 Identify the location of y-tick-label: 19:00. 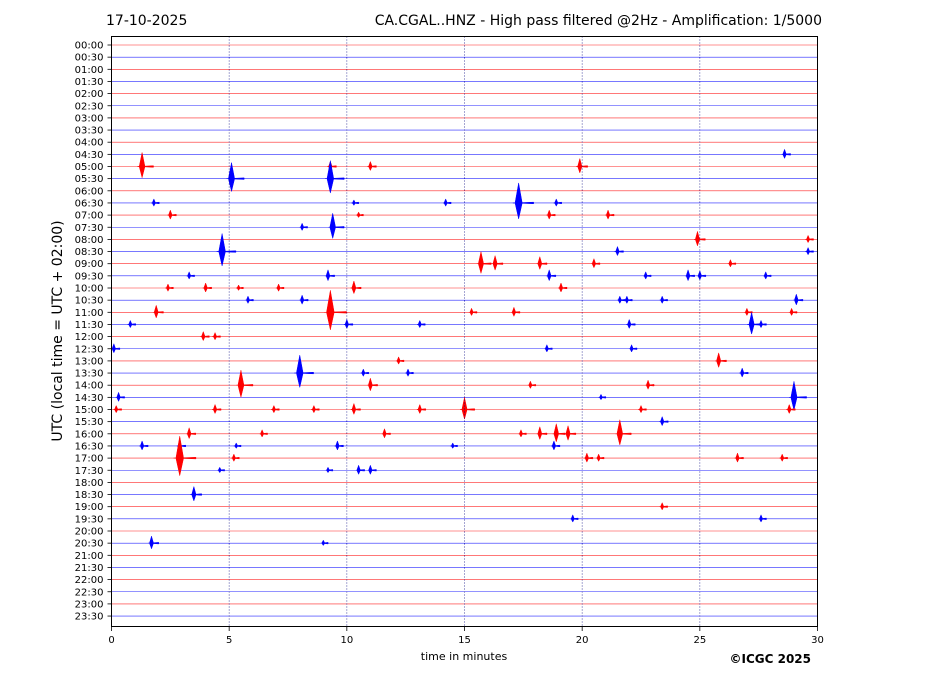
(89, 507).